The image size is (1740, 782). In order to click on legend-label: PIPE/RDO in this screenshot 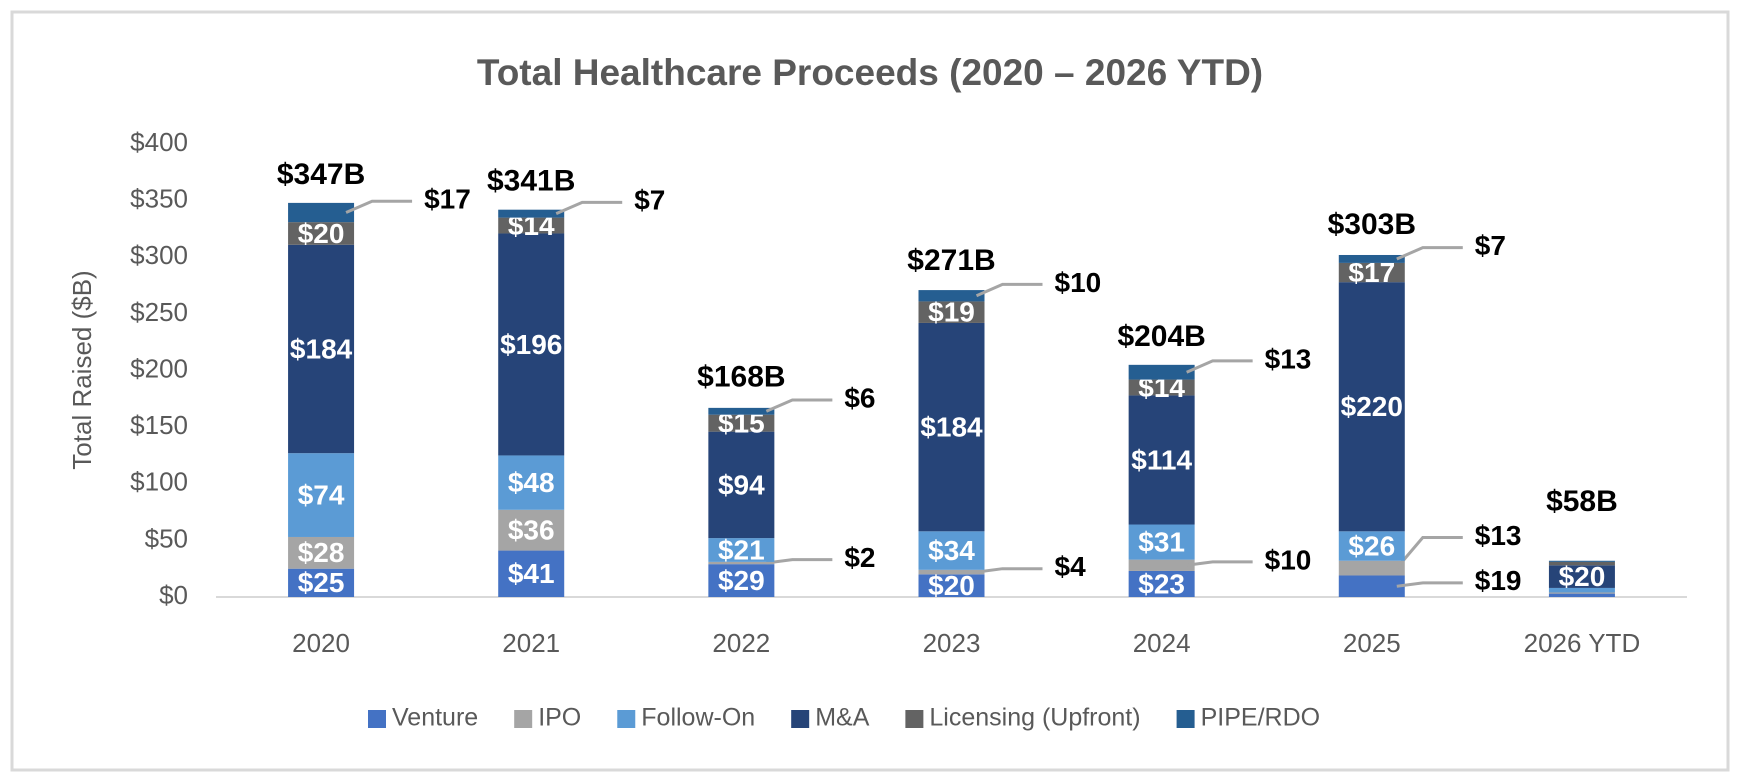, I will do `click(1260, 718)`.